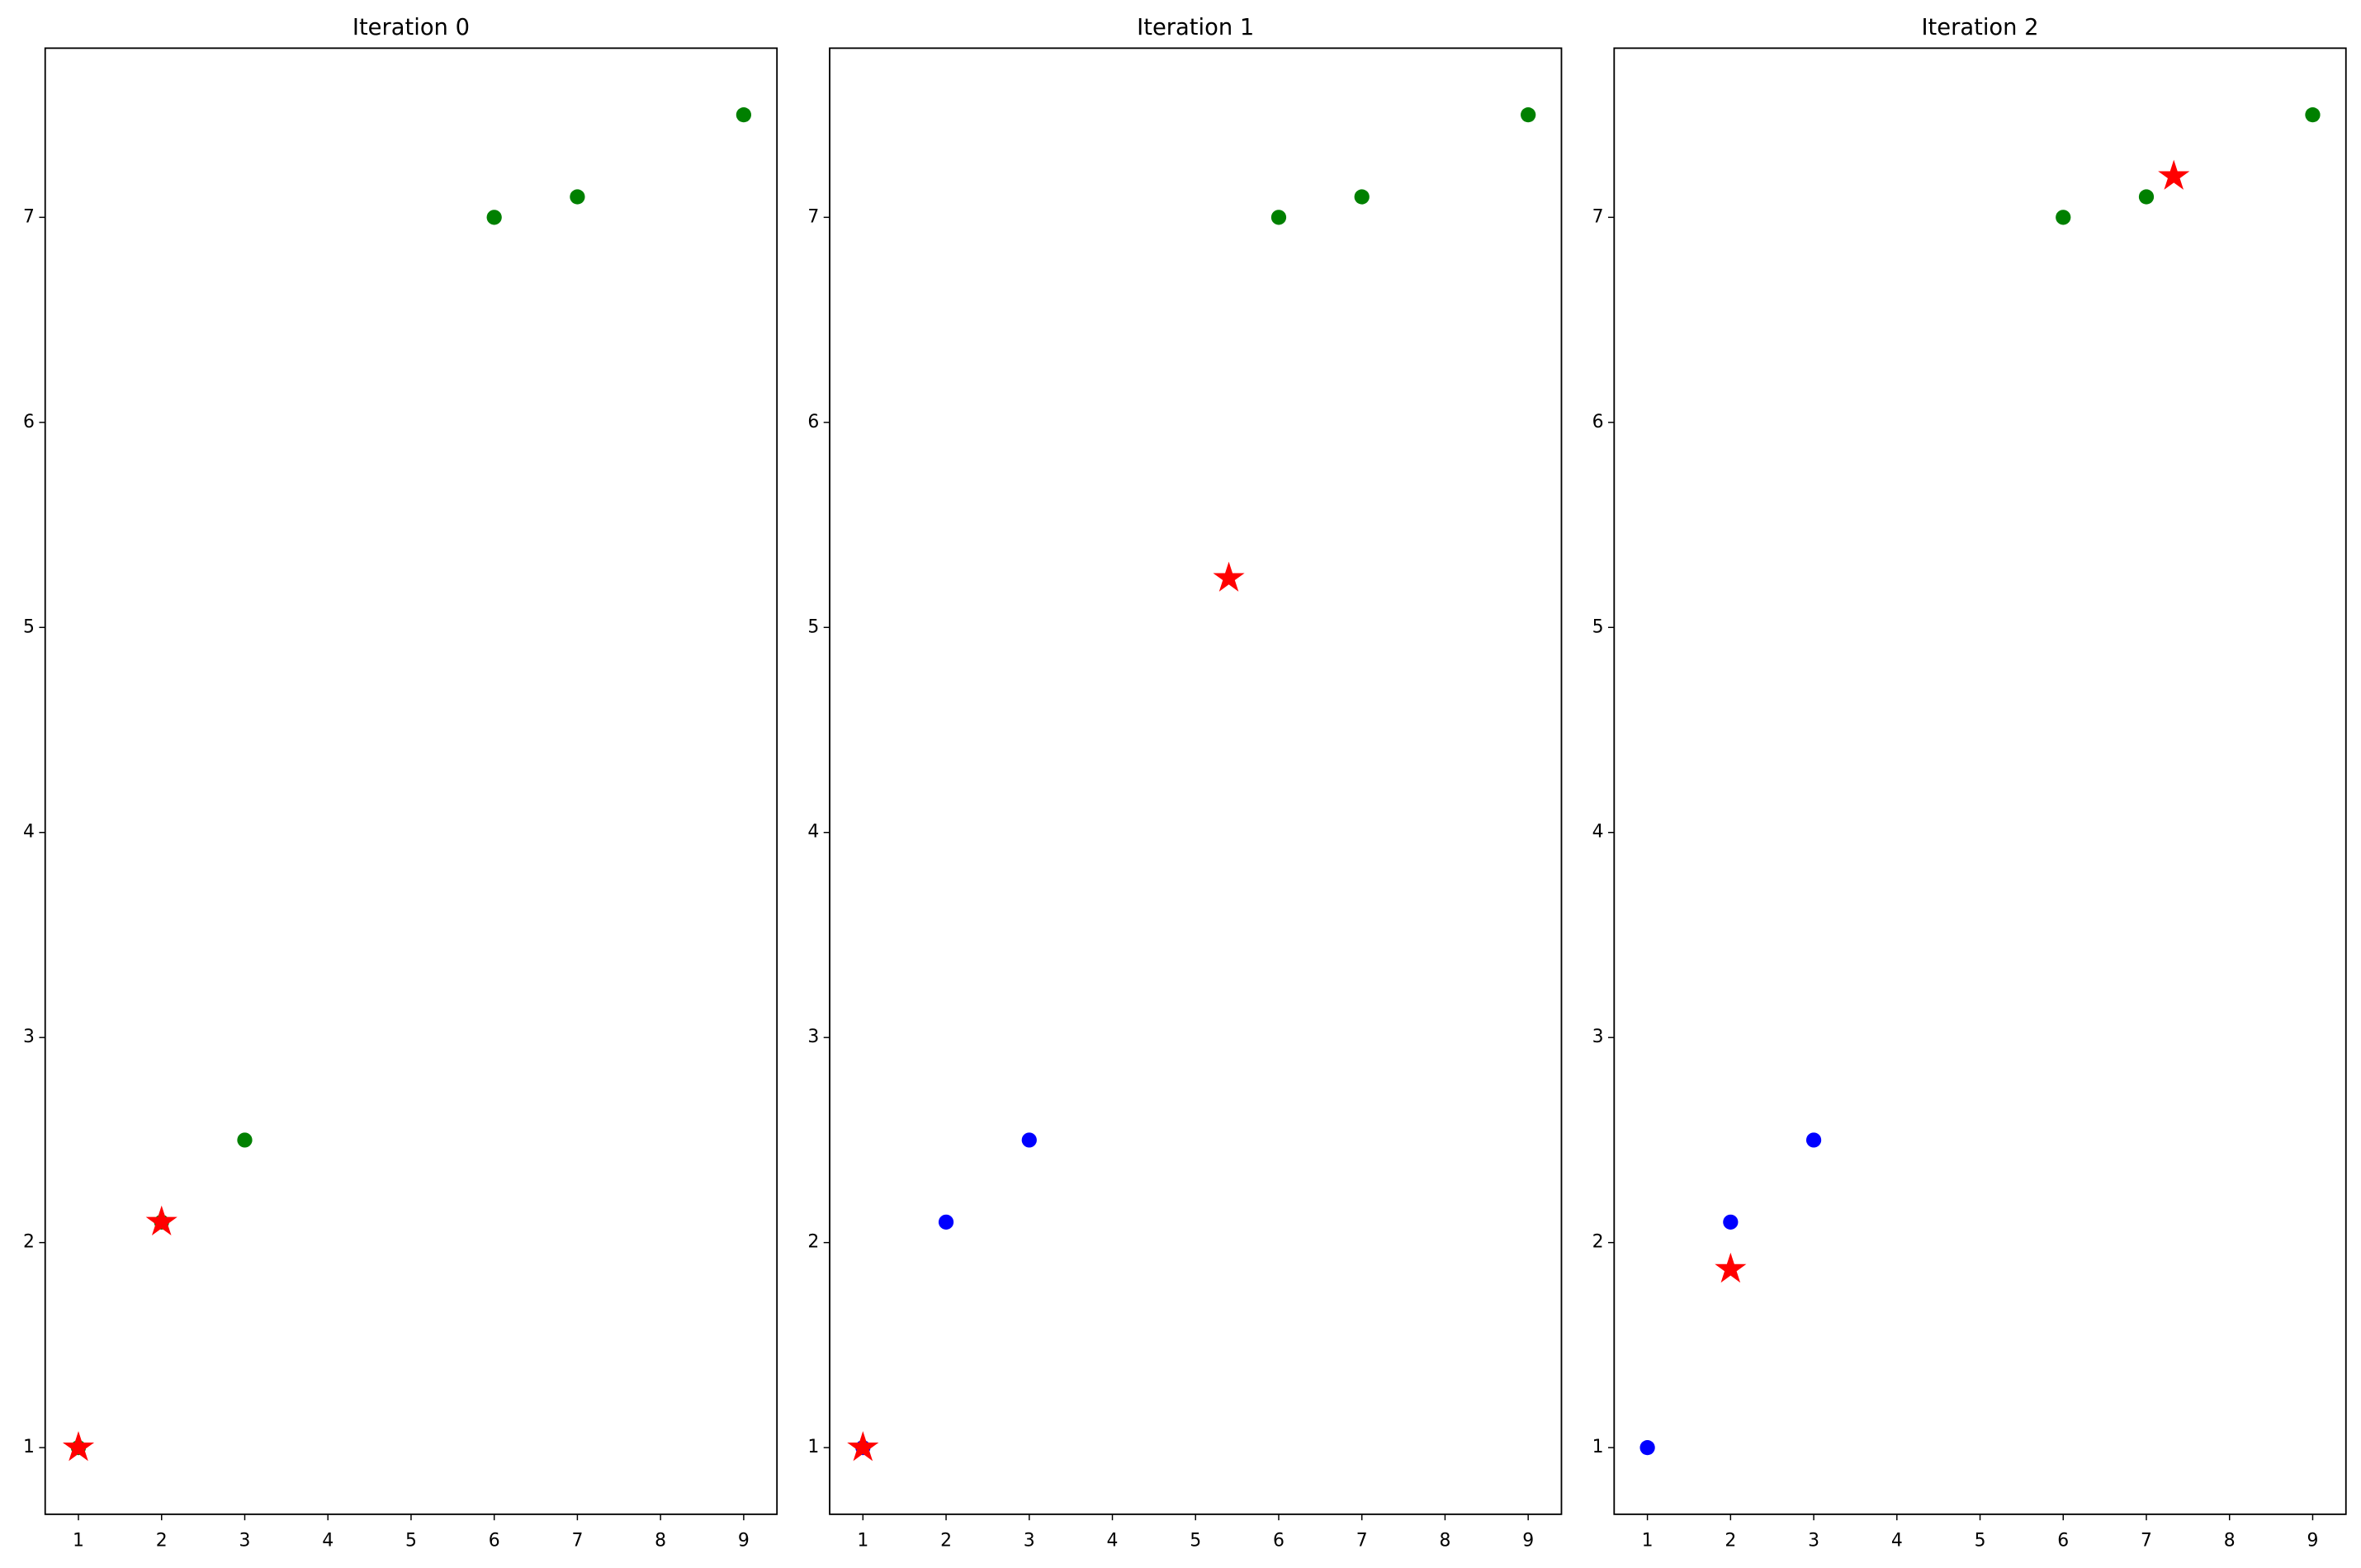 The width and height of the screenshot is (2361, 1568). I want to click on subplot-title: Iteration 1, so click(1195, 27).